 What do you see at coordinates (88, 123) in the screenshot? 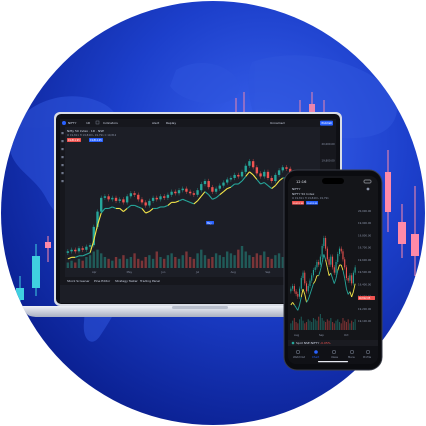
I see `laptop-interval: 1D` at bounding box center [88, 123].